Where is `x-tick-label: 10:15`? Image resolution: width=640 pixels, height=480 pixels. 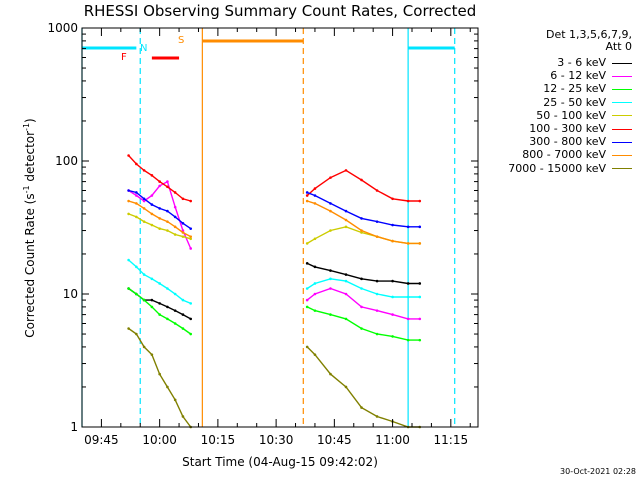
x-tick-label: 10:15 is located at coordinates (218, 440).